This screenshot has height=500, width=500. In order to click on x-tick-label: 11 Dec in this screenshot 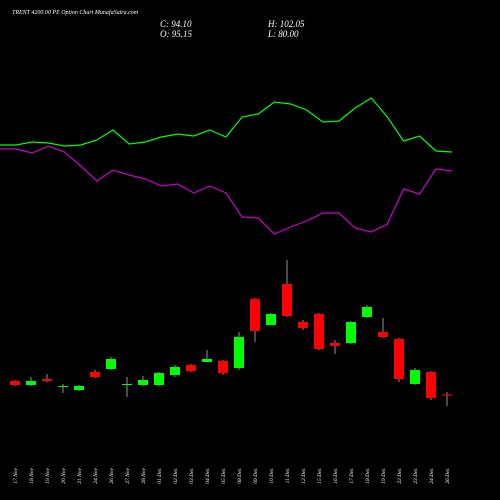, I will do `click(288, 475)`.